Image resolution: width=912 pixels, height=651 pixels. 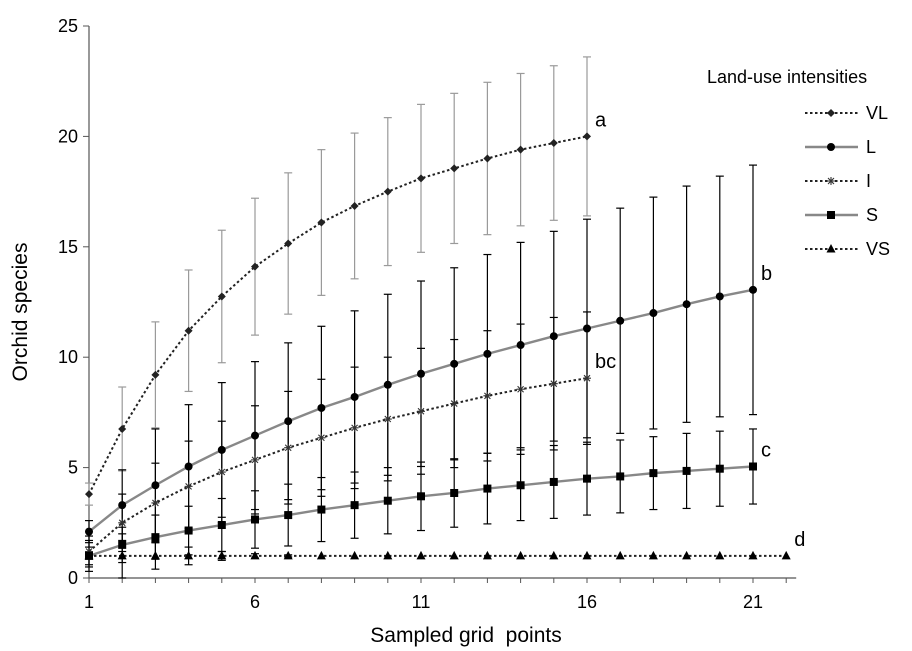 I want to click on legend-marker-s, so click(x=831, y=215).